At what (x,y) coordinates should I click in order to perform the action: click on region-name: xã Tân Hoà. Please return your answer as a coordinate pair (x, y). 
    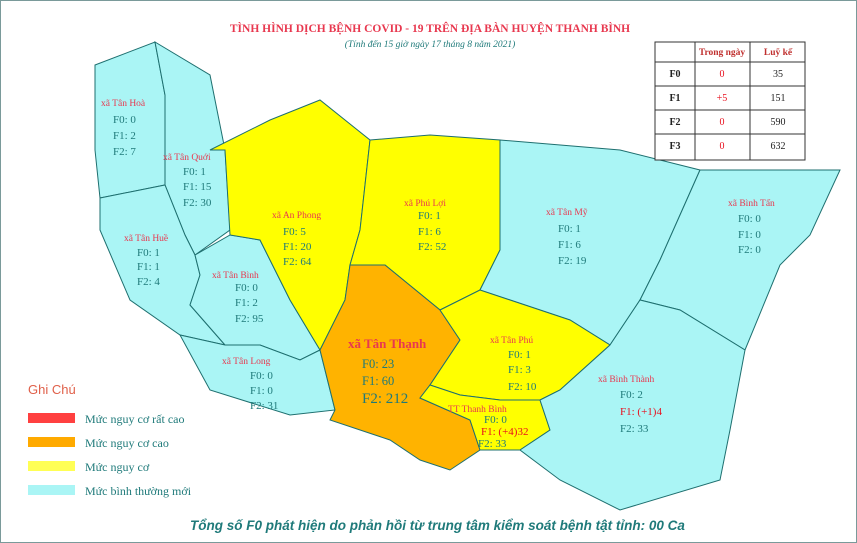
    Looking at the image, I should click on (123, 104).